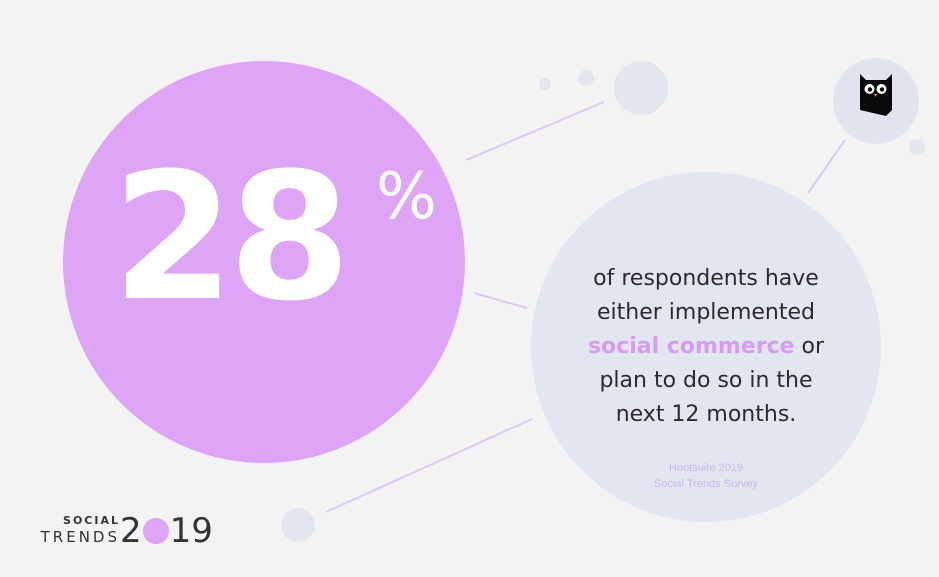 The height and width of the screenshot is (577, 939). I want to click on stat-percent-sign: %, so click(406, 197).